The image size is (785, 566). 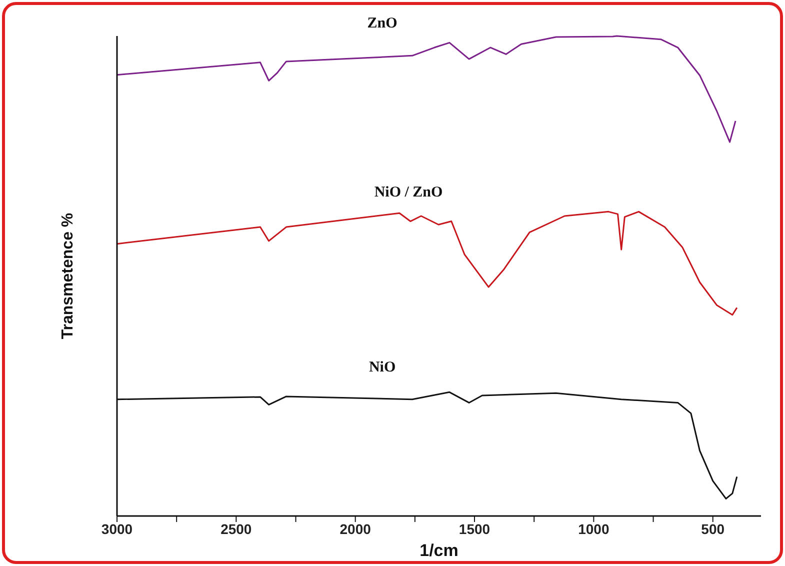 I want to click on x-tick-label: 3000, so click(x=117, y=528).